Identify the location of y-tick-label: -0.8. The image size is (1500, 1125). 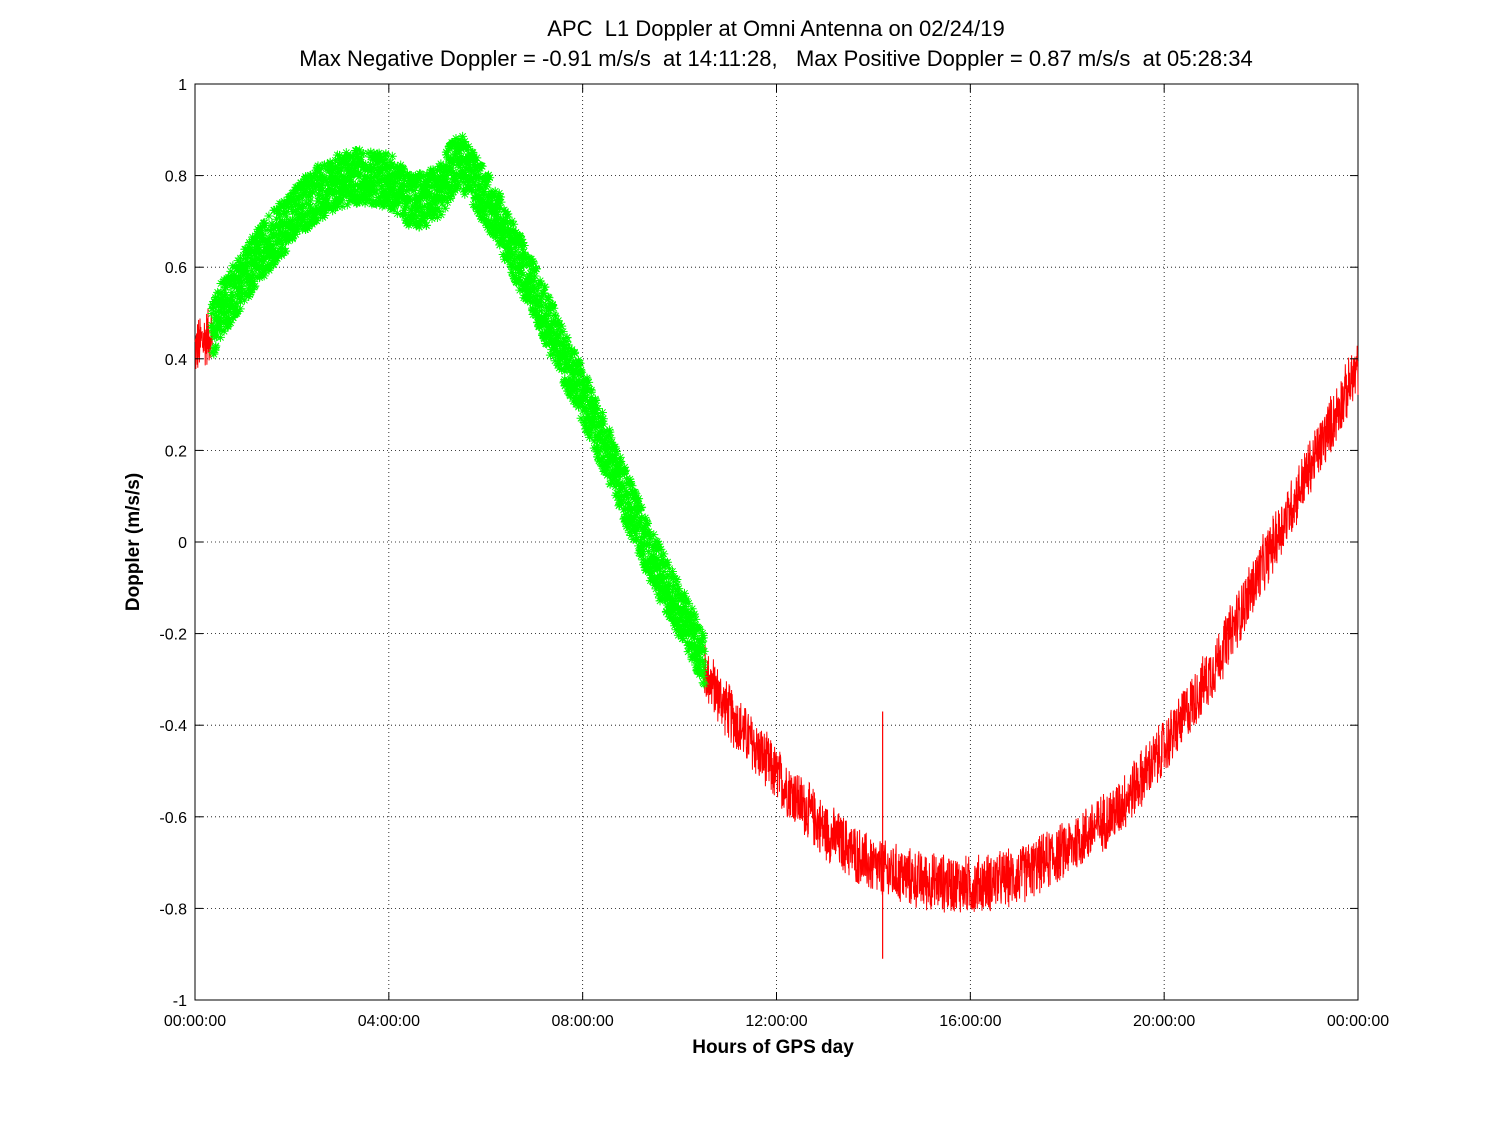
(173, 909).